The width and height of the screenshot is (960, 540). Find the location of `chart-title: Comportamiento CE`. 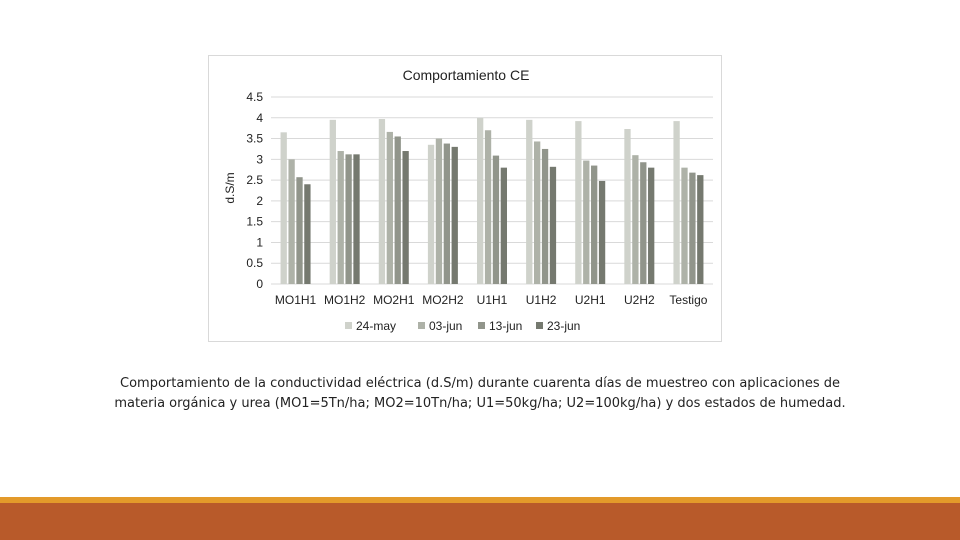

chart-title: Comportamiento CE is located at coordinates (466, 75).